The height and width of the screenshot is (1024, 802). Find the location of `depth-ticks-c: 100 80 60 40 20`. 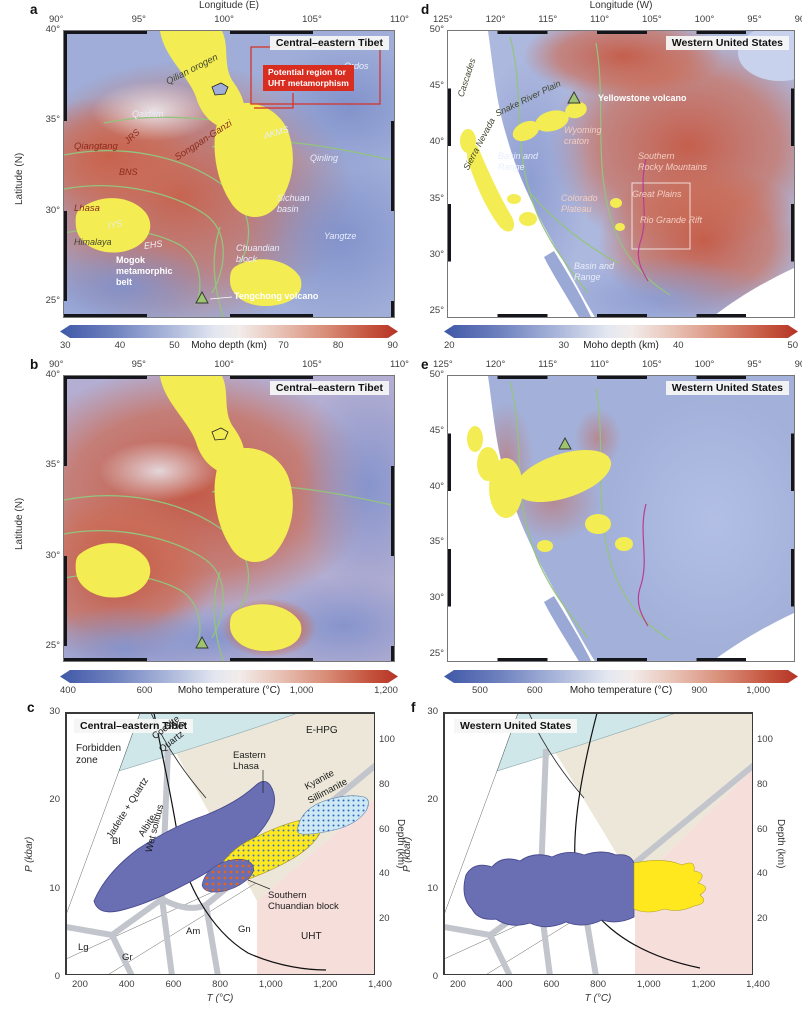

depth-ticks-c: 100 80 60 40 20 is located at coordinates (392, 829).